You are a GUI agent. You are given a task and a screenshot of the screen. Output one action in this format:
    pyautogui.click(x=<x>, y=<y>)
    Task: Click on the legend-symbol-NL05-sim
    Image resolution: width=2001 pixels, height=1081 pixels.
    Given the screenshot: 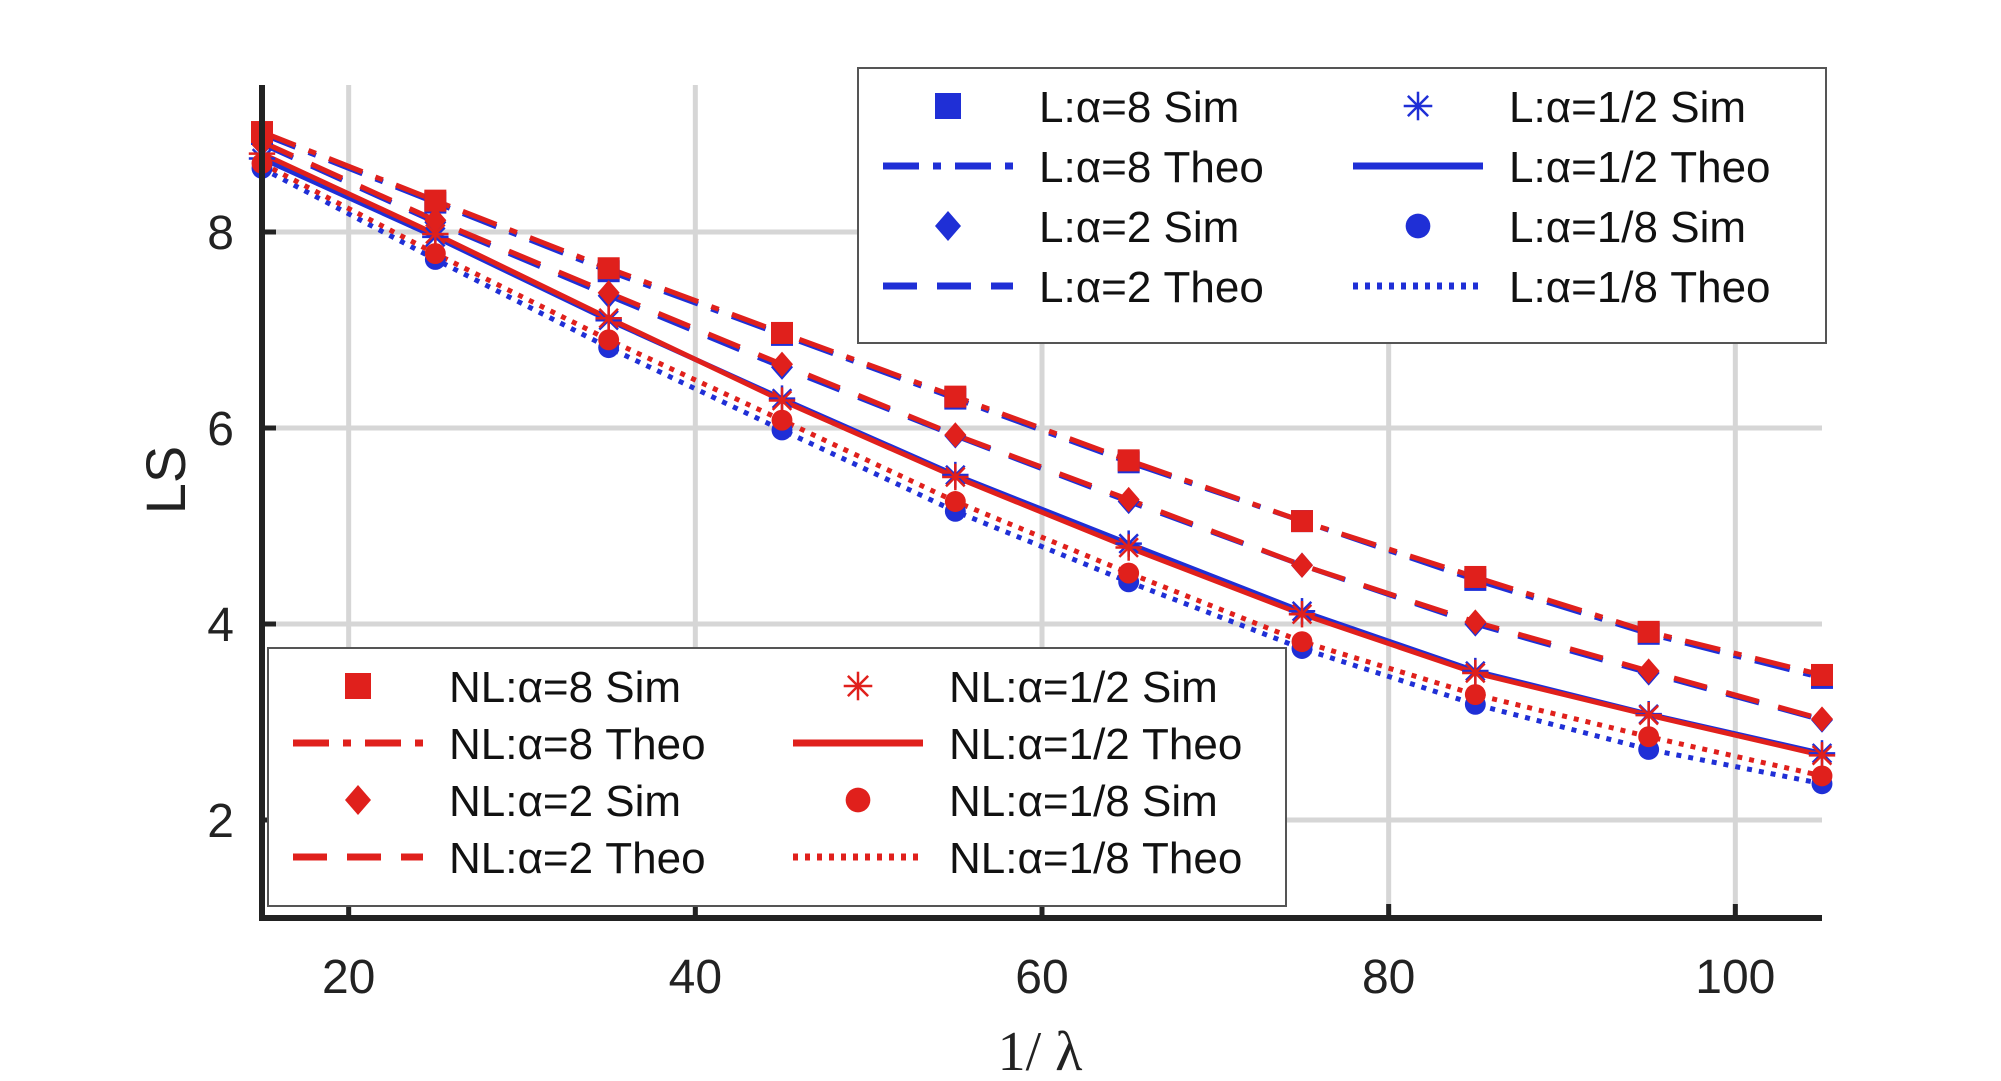 What is the action you would take?
    pyautogui.click(x=858, y=686)
    